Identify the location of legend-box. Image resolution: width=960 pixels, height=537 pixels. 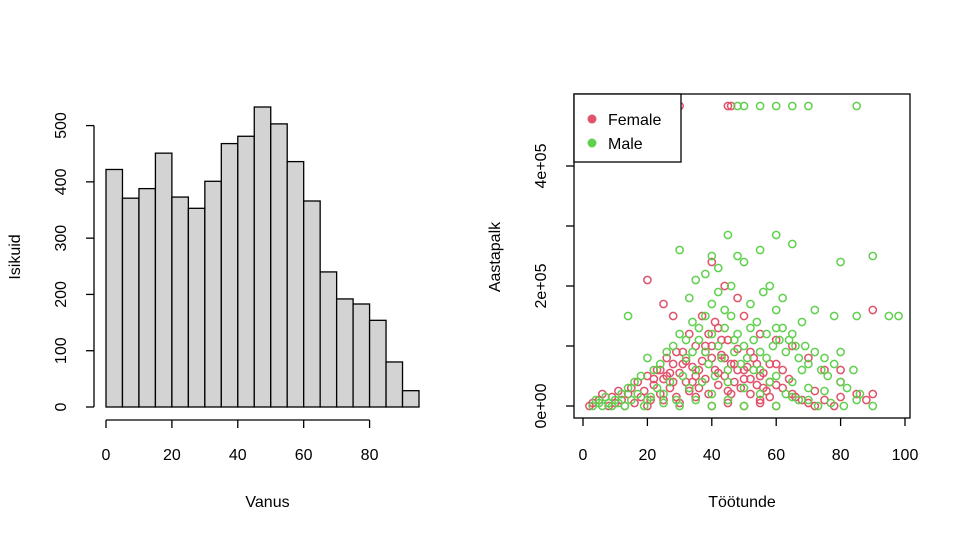
(627, 128).